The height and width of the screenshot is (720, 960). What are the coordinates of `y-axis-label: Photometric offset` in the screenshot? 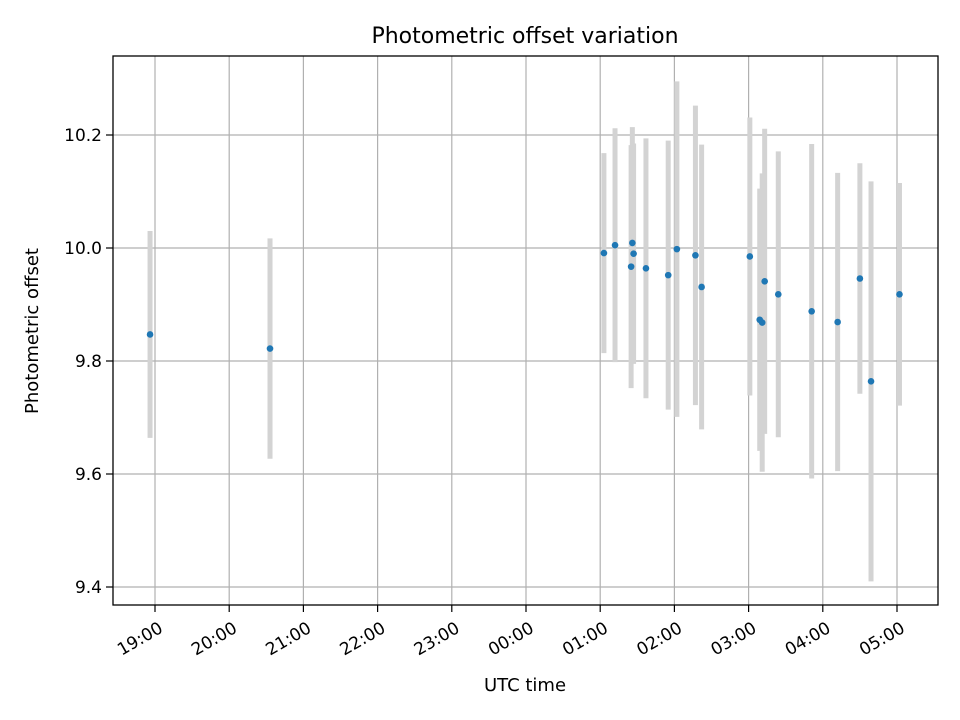 It's located at (32, 331).